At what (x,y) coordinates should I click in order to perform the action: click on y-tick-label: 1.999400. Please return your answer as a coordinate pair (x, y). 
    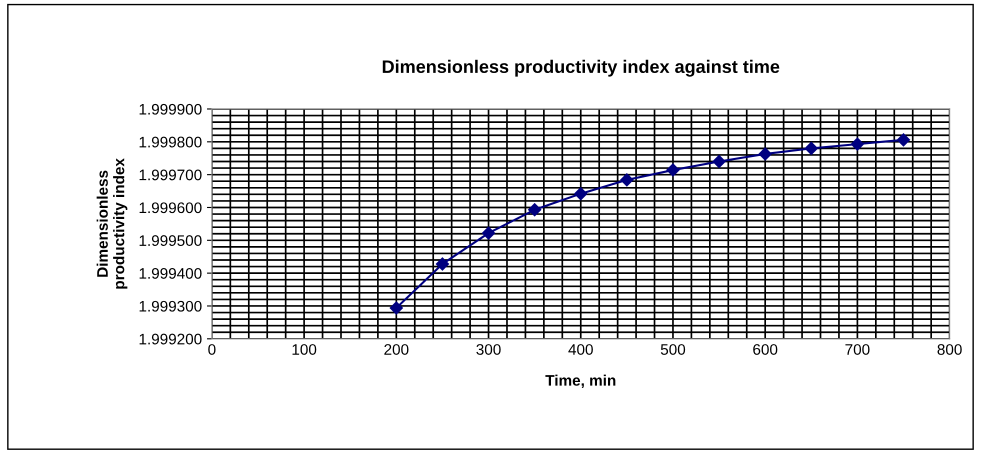
    Looking at the image, I should click on (171, 273).